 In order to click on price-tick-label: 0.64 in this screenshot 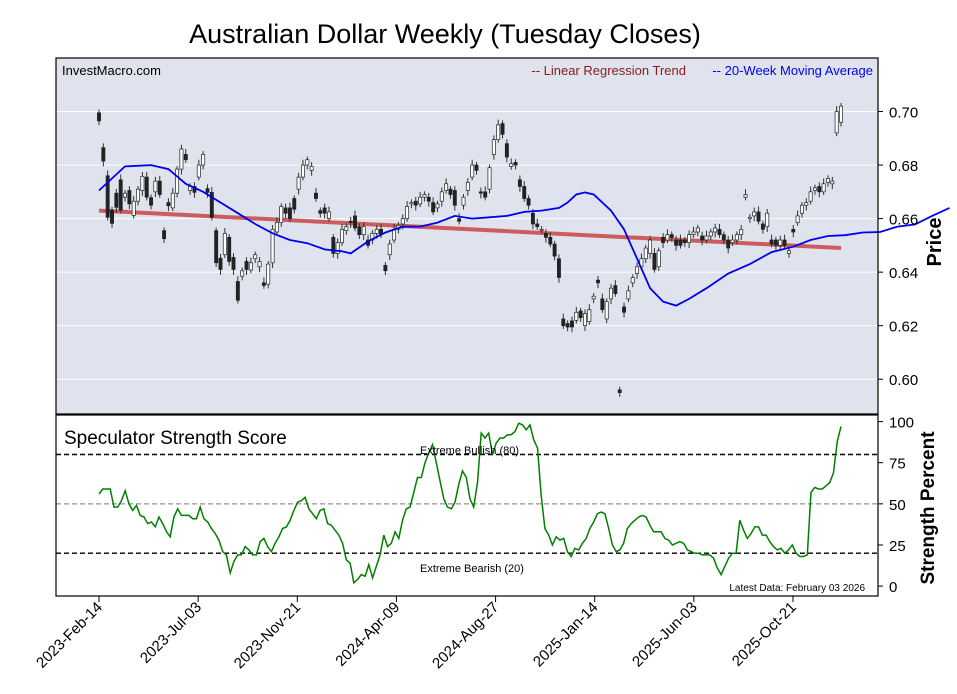, I will do `click(903, 273)`.